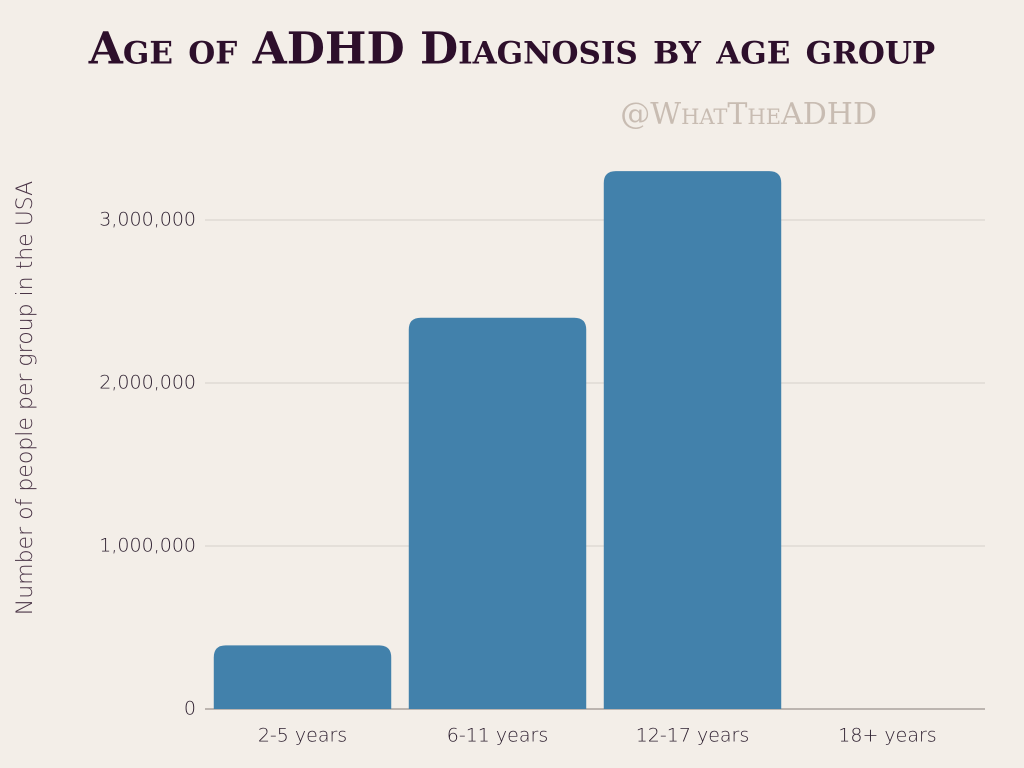 The width and height of the screenshot is (1024, 768). Describe the element at coordinates (190, 709) in the screenshot. I see `y-tick-label: 0` at that location.